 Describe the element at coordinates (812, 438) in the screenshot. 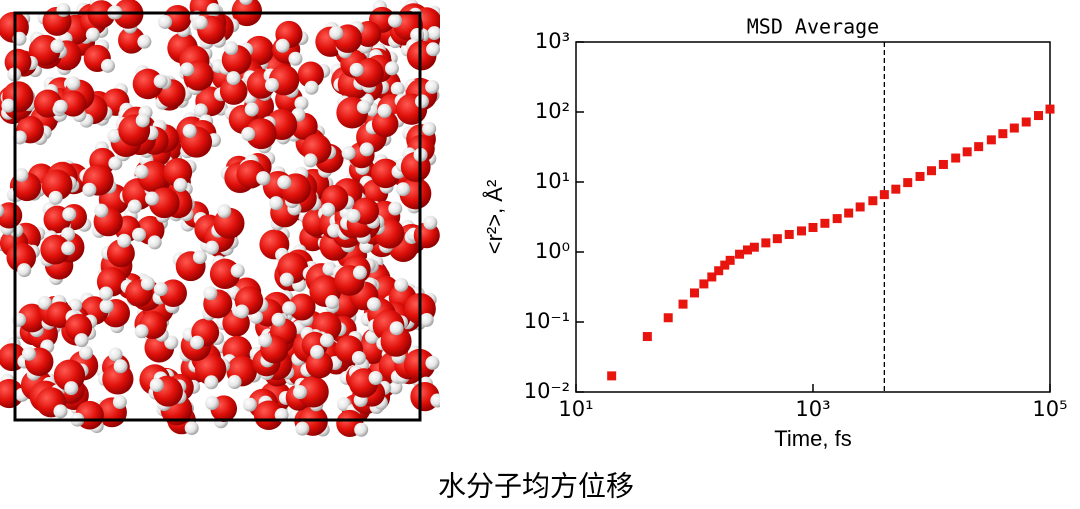

I see `x-axis-label: Time, fs` at that location.